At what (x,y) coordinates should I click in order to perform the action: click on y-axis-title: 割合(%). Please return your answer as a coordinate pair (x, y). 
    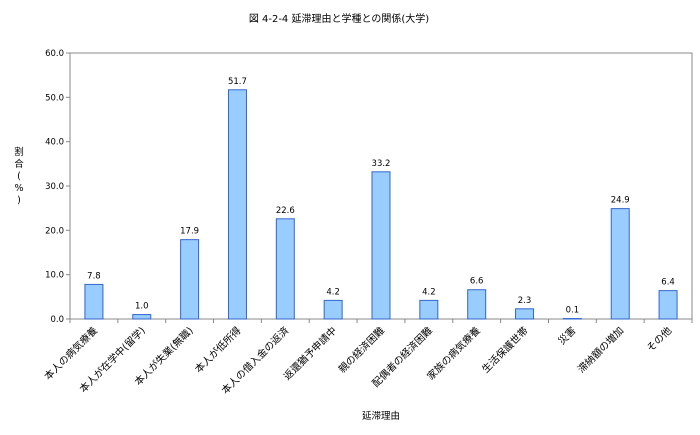
    Looking at the image, I should click on (19, 176).